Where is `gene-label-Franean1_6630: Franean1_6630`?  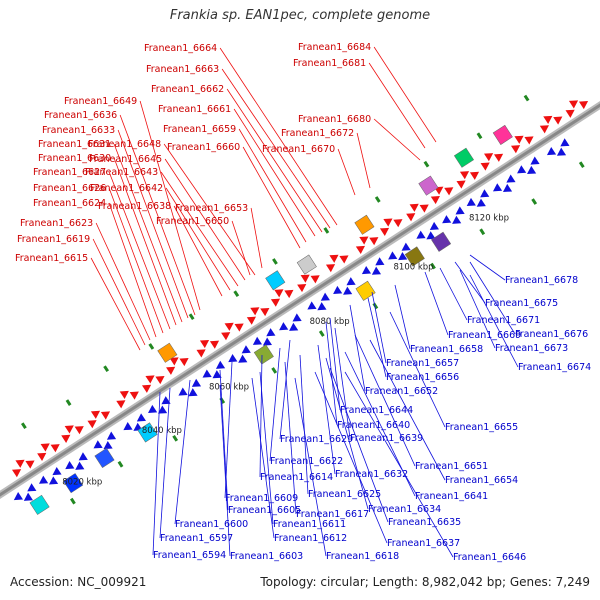
gene-label-Franean1_6630: Franean1_6630 is located at coordinates (74, 158).